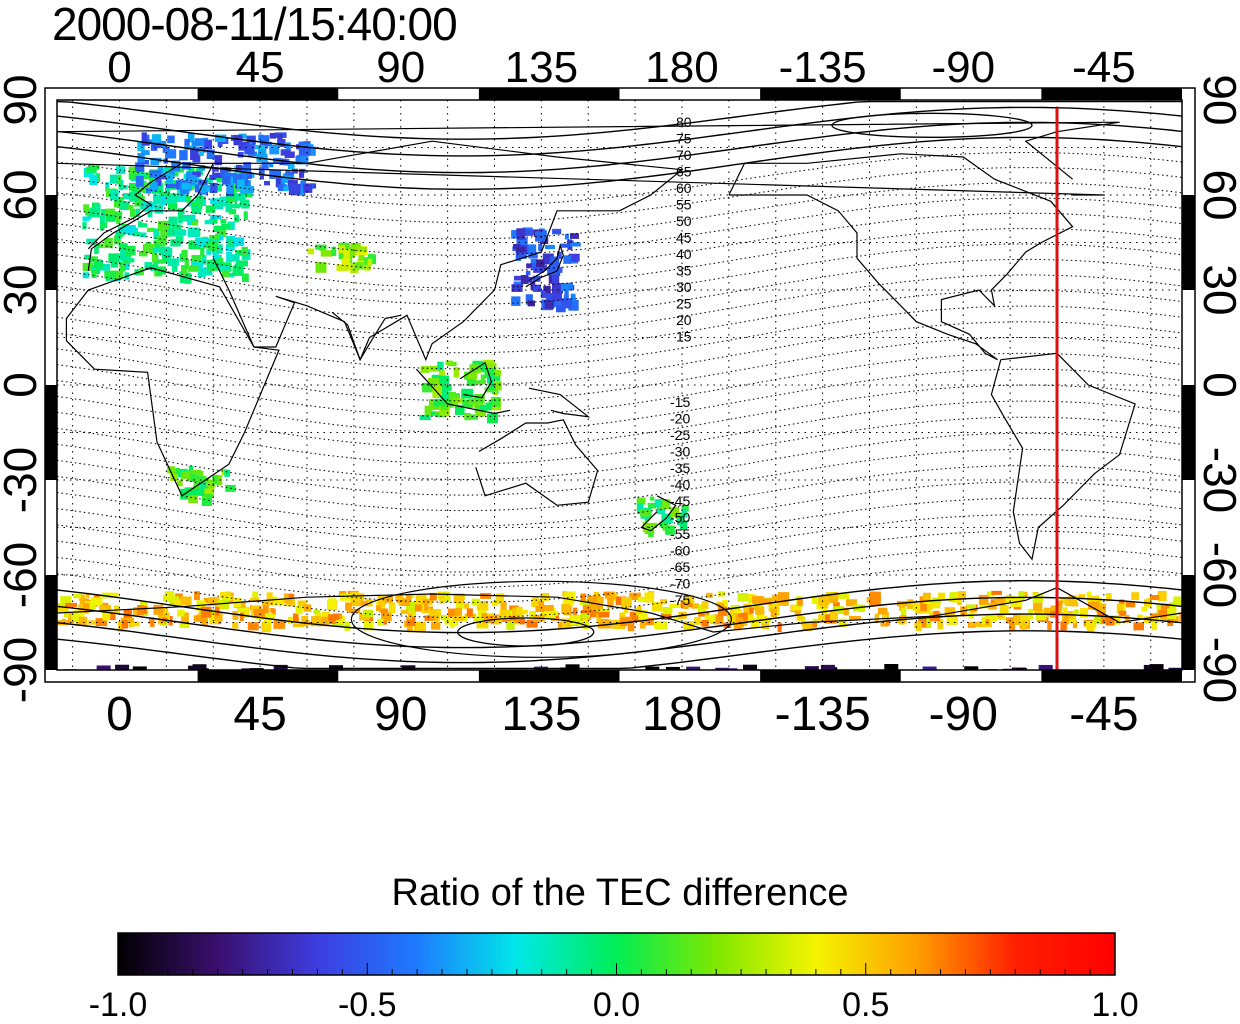 This screenshot has height=1024, width=1240. What do you see at coordinates (619, 416) in the screenshot?
I see `contour-line` at bounding box center [619, 416].